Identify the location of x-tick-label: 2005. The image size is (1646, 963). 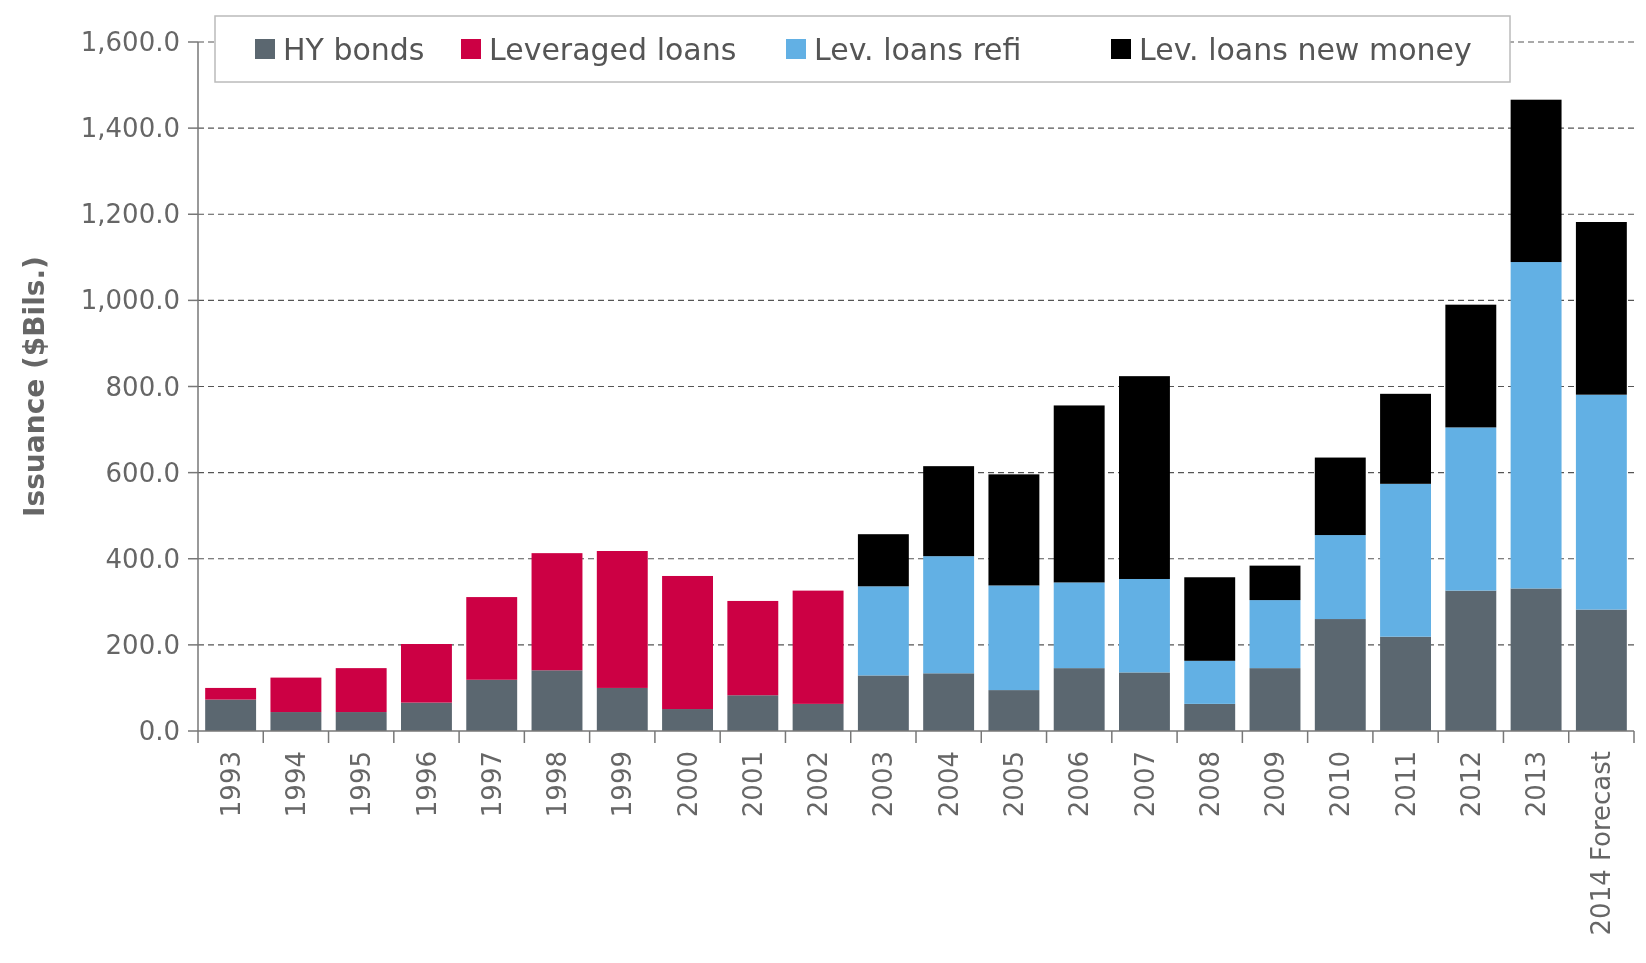
(1014, 784).